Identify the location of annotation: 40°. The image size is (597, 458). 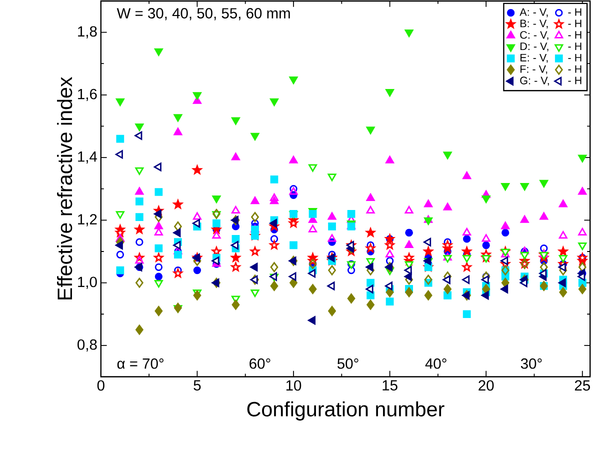
(435, 363).